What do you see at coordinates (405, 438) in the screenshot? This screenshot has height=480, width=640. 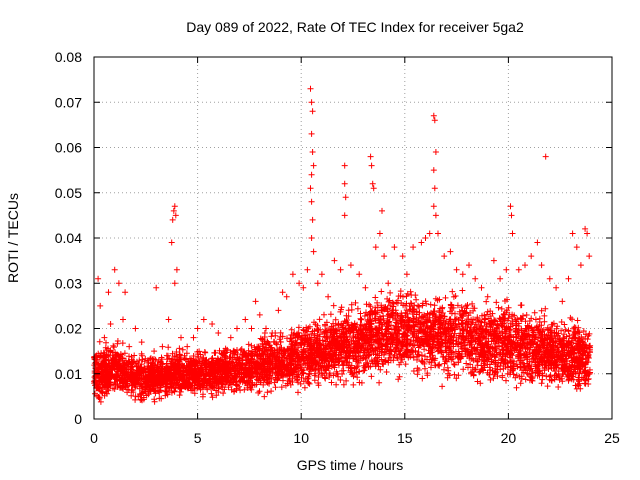 I see `x-tick-label: 15` at bounding box center [405, 438].